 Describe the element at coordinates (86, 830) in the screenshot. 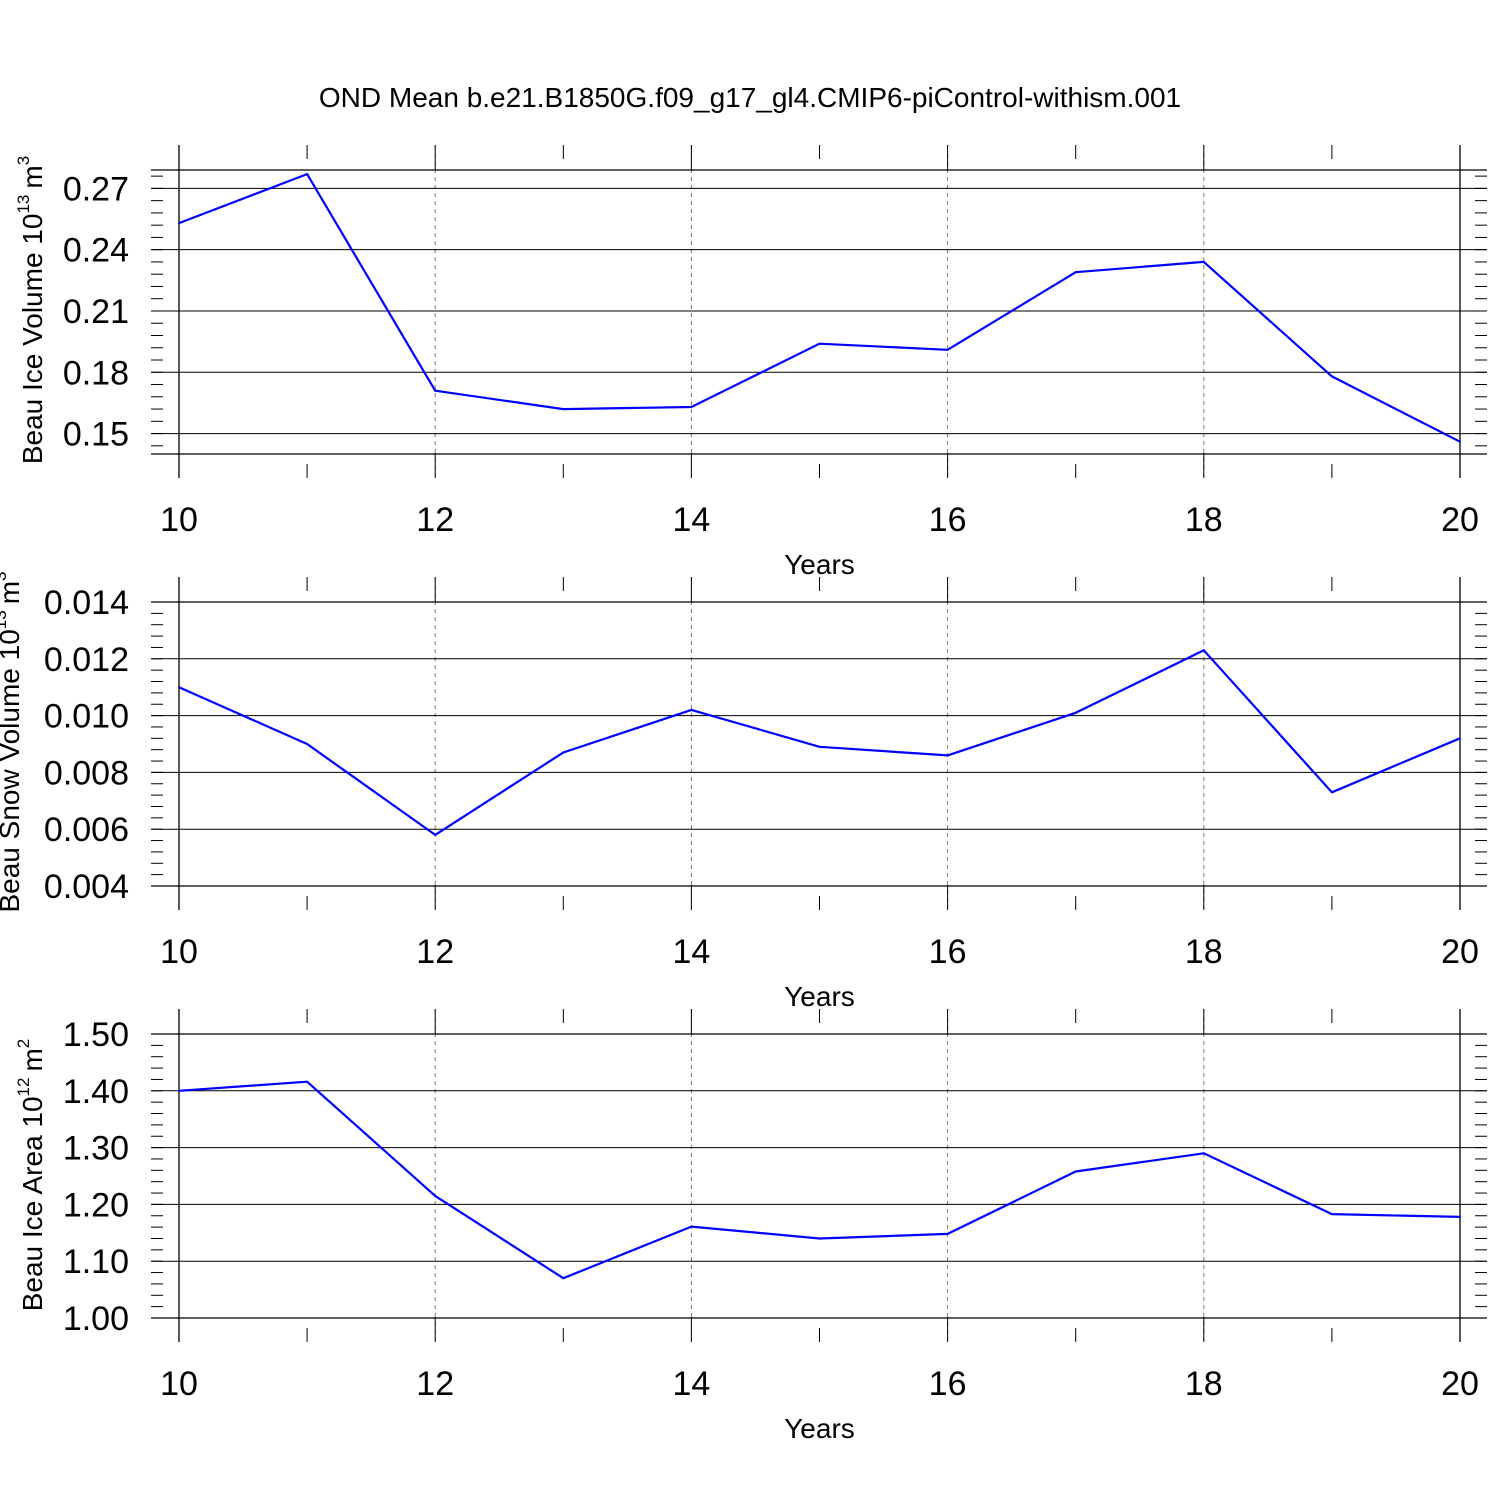

I see `y-tick-label: 0.006` at that location.